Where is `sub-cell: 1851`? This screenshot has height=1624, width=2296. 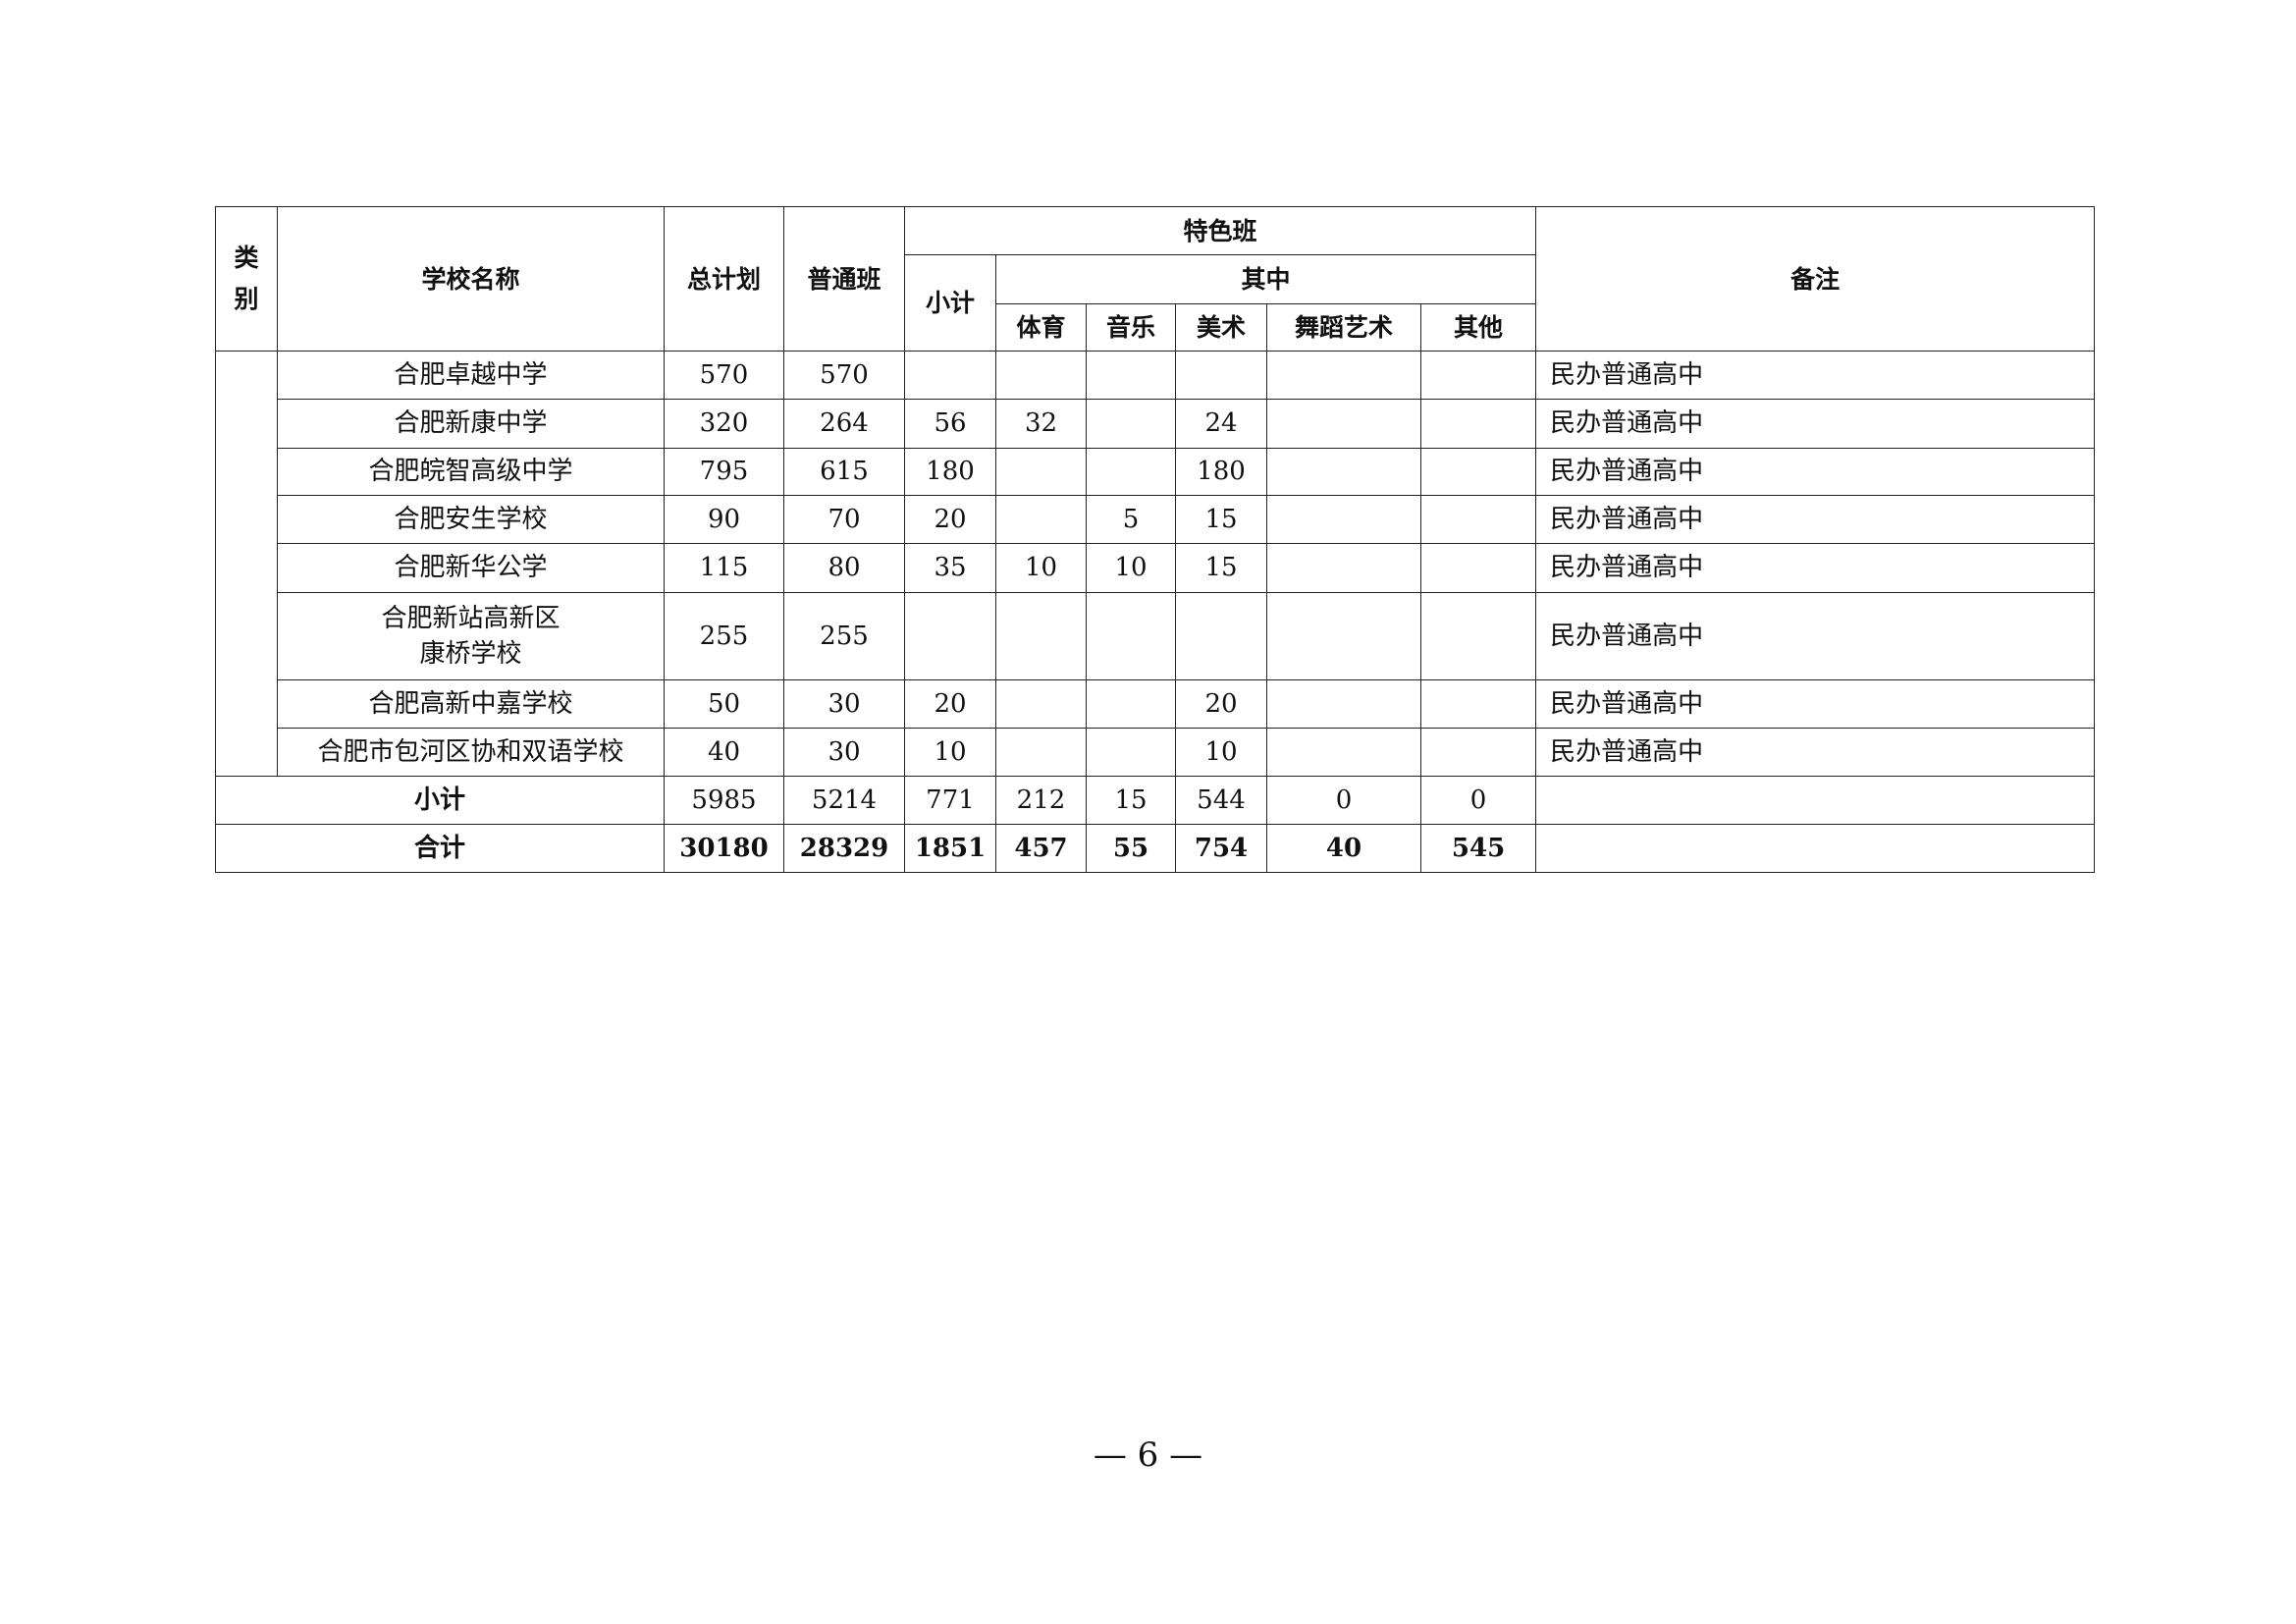
sub-cell: 1851 is located at coordinates (950, 848).